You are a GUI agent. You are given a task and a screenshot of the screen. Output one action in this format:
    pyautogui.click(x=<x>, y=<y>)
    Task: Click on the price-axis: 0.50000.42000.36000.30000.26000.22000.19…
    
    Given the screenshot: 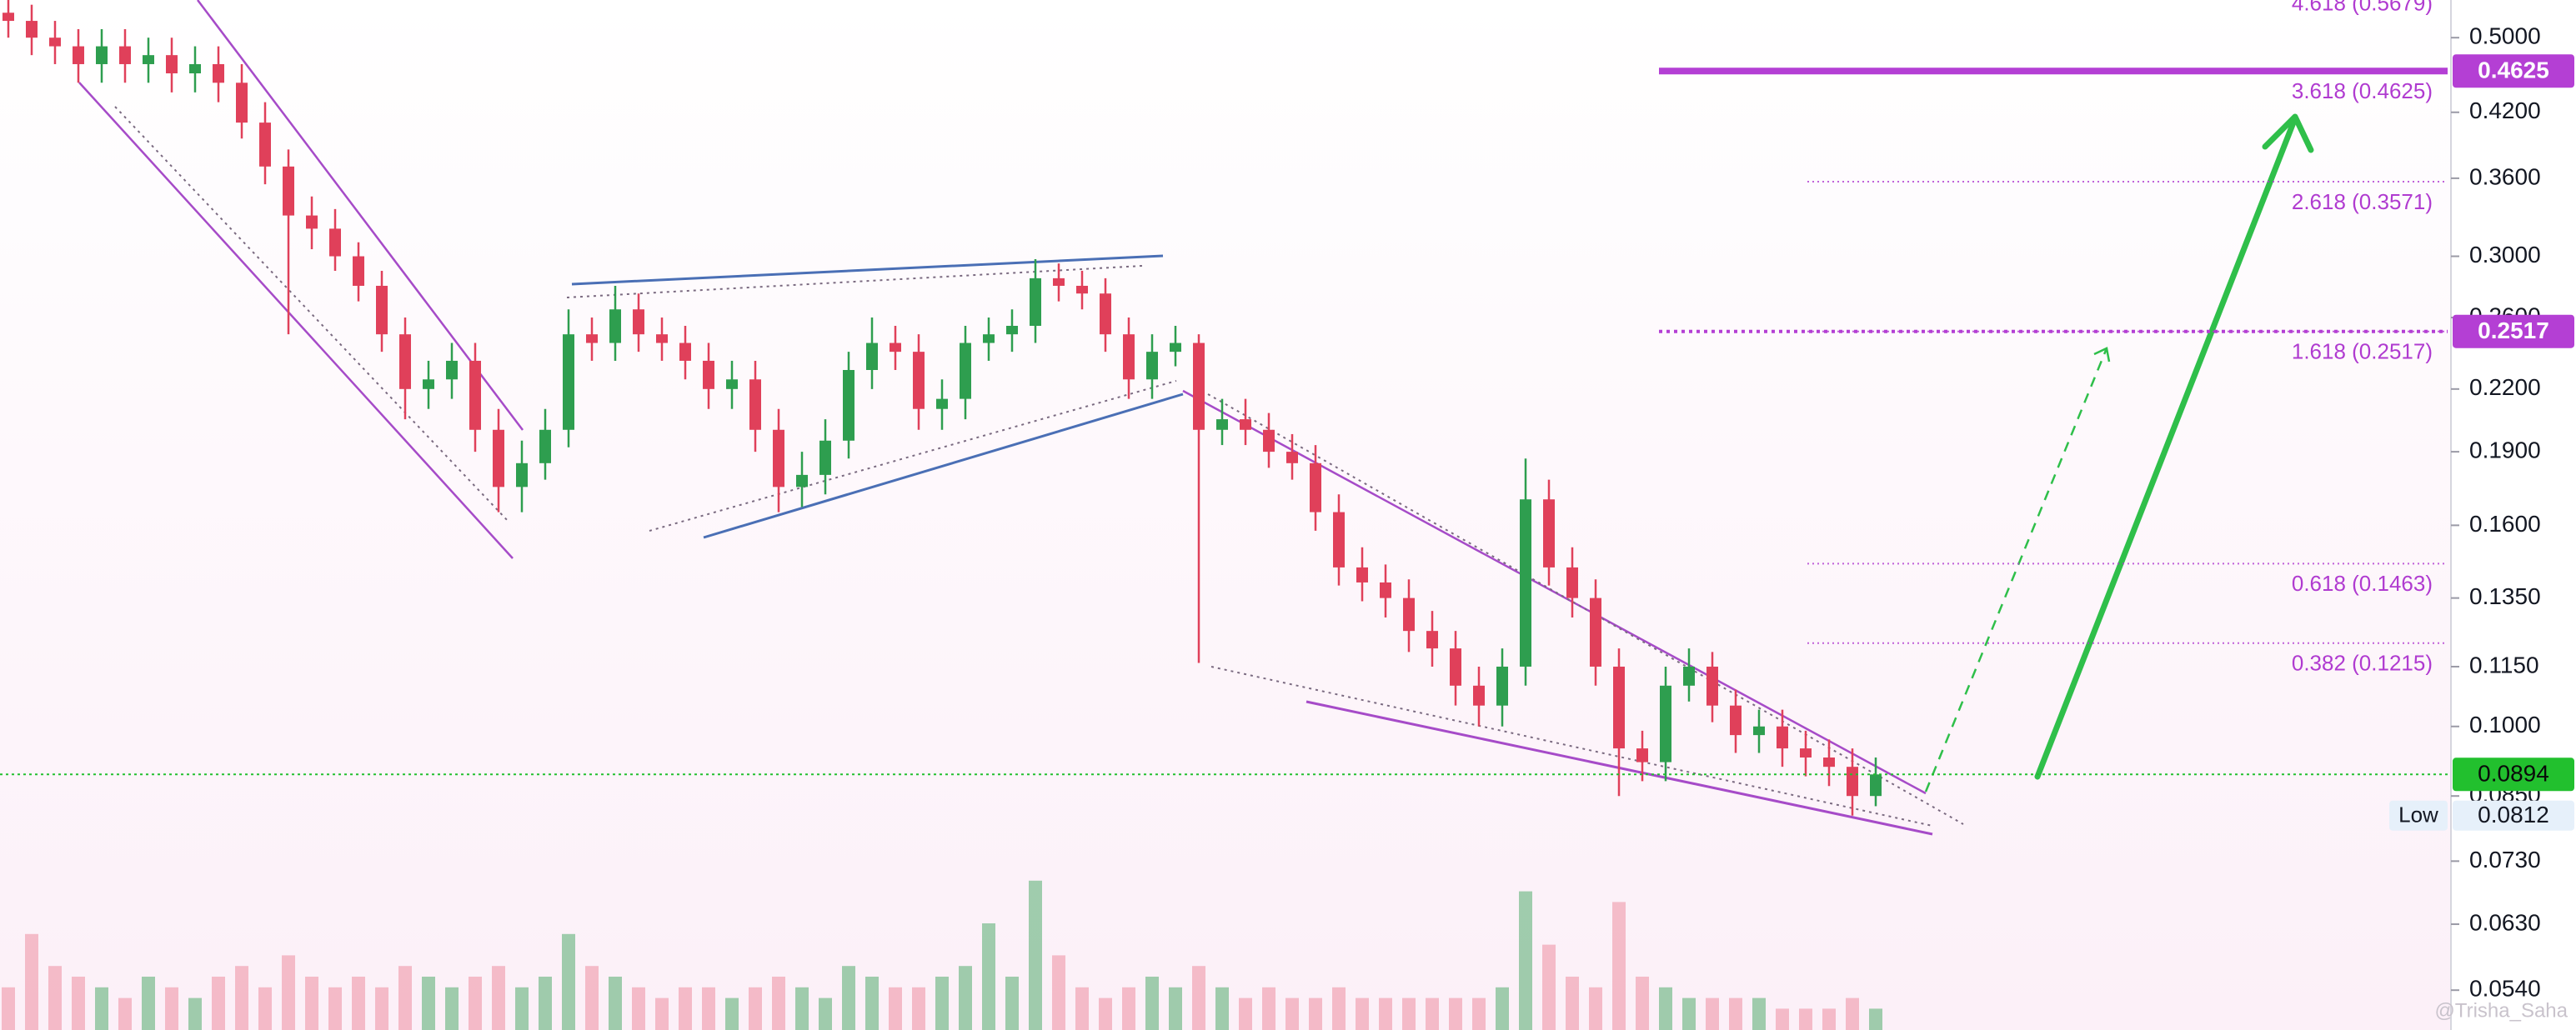 What is the action you would take?
    pyautogui.click(x=2513, y=515)
    